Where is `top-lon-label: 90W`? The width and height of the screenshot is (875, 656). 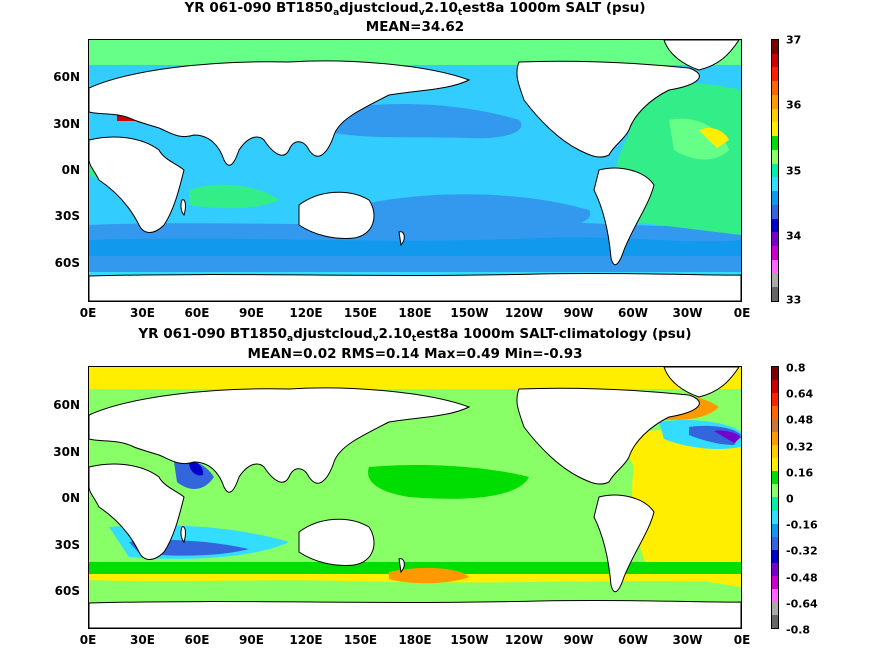
top-lon-label: 90W is located at coordinates (578, 313).